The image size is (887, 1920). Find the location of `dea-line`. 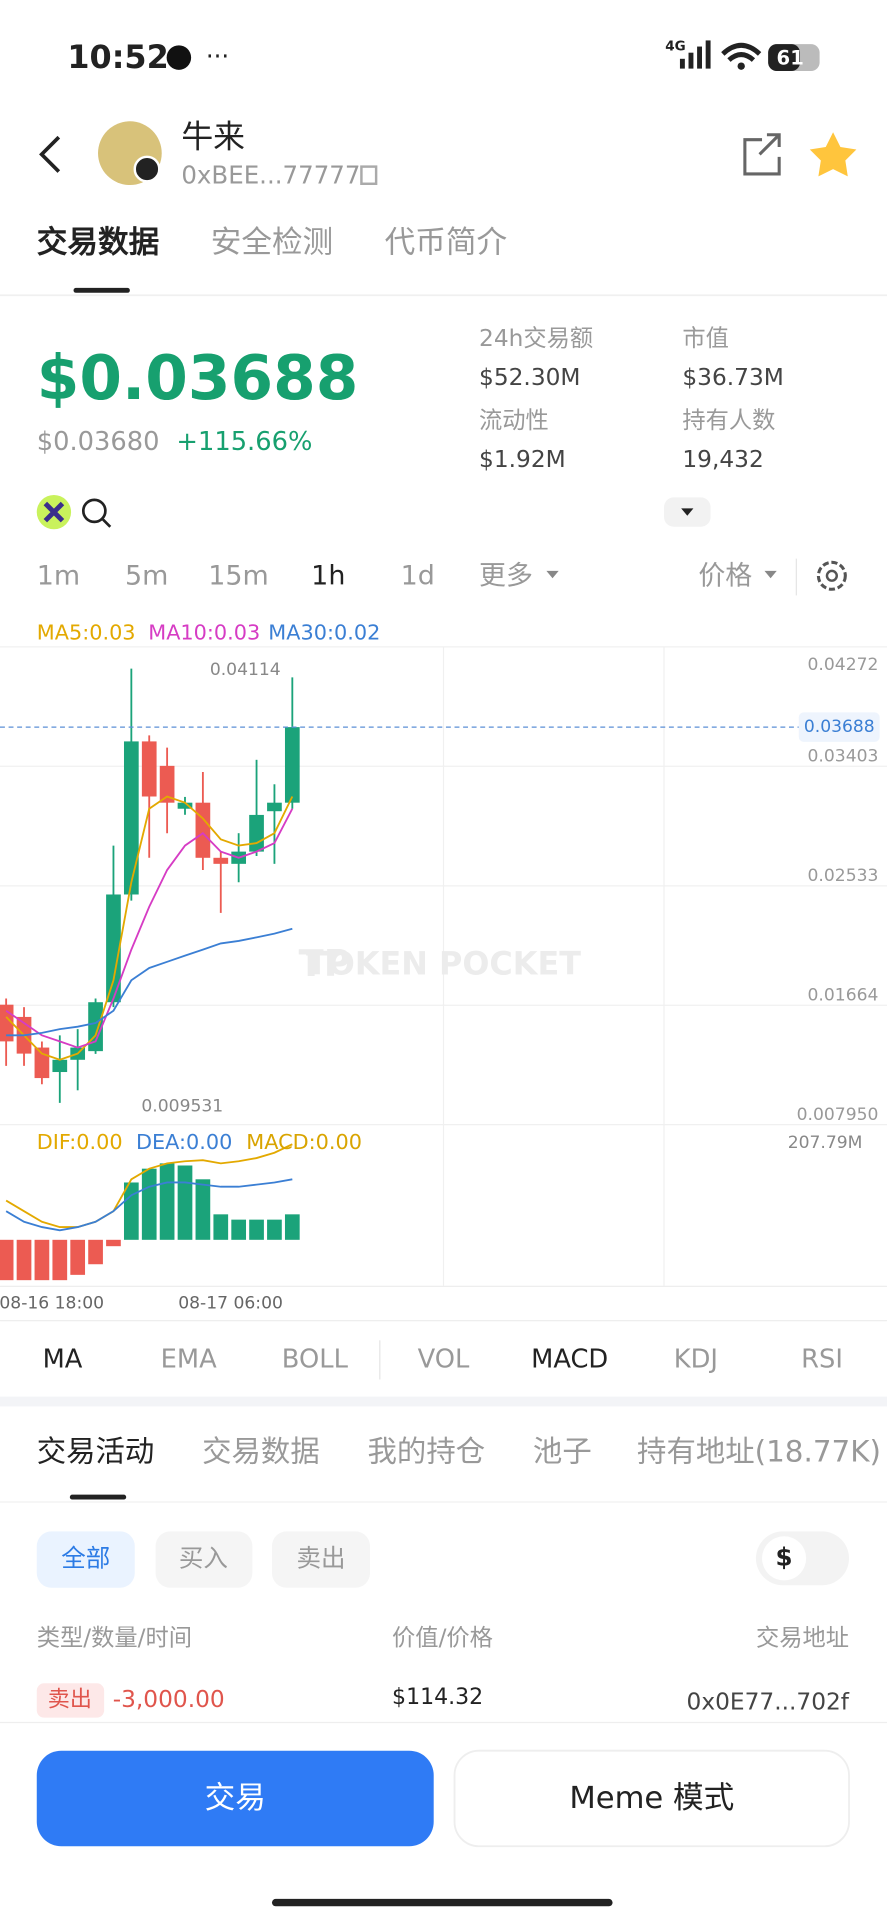

dea-line is located at coordinates (149, 1205).